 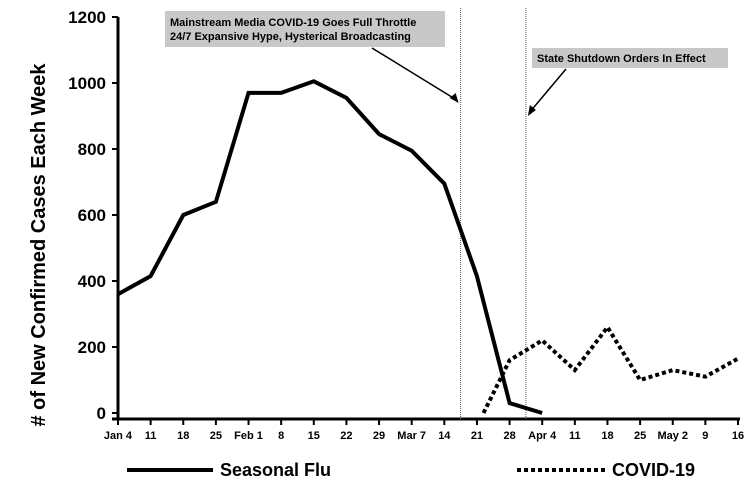 What do you see at coordinates (39, 245) in the screenshot?
I see `y-axis-label: # of New Confirmed Cases Each Week` at bounding box center [39, 245].